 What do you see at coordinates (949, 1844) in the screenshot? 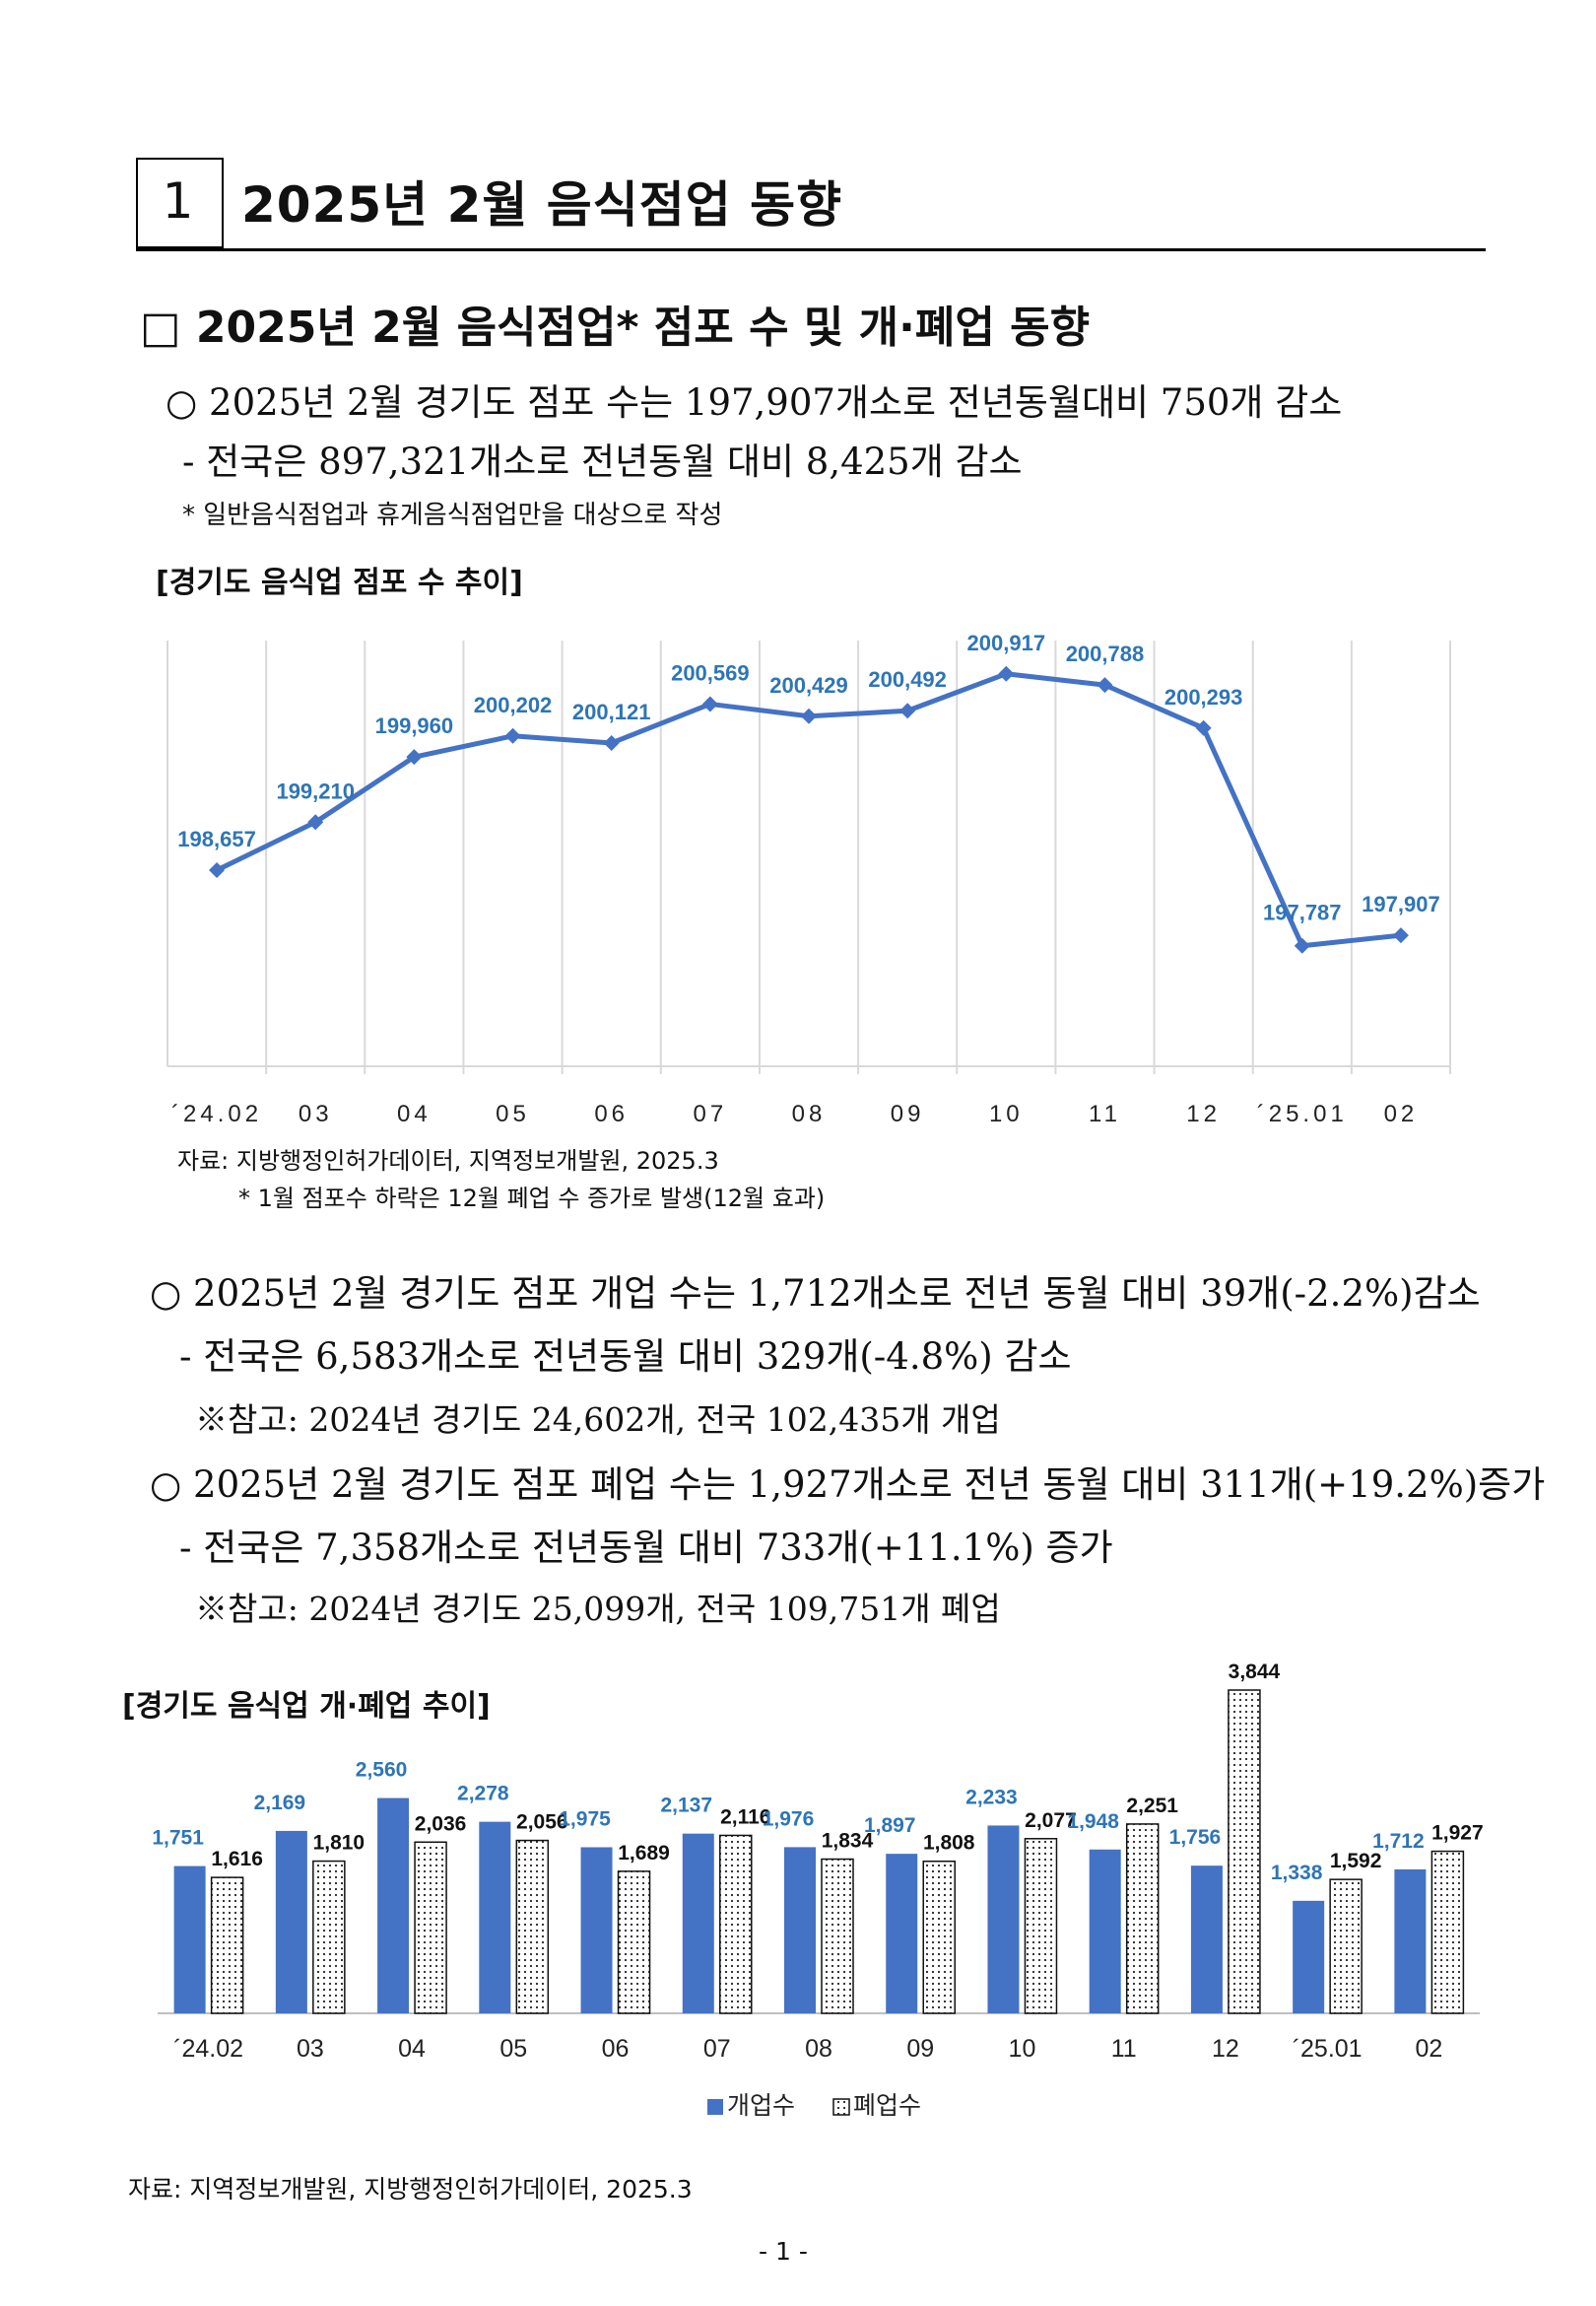
I see `bar-label-close: 1,808` at bounding box center [949, 1844].